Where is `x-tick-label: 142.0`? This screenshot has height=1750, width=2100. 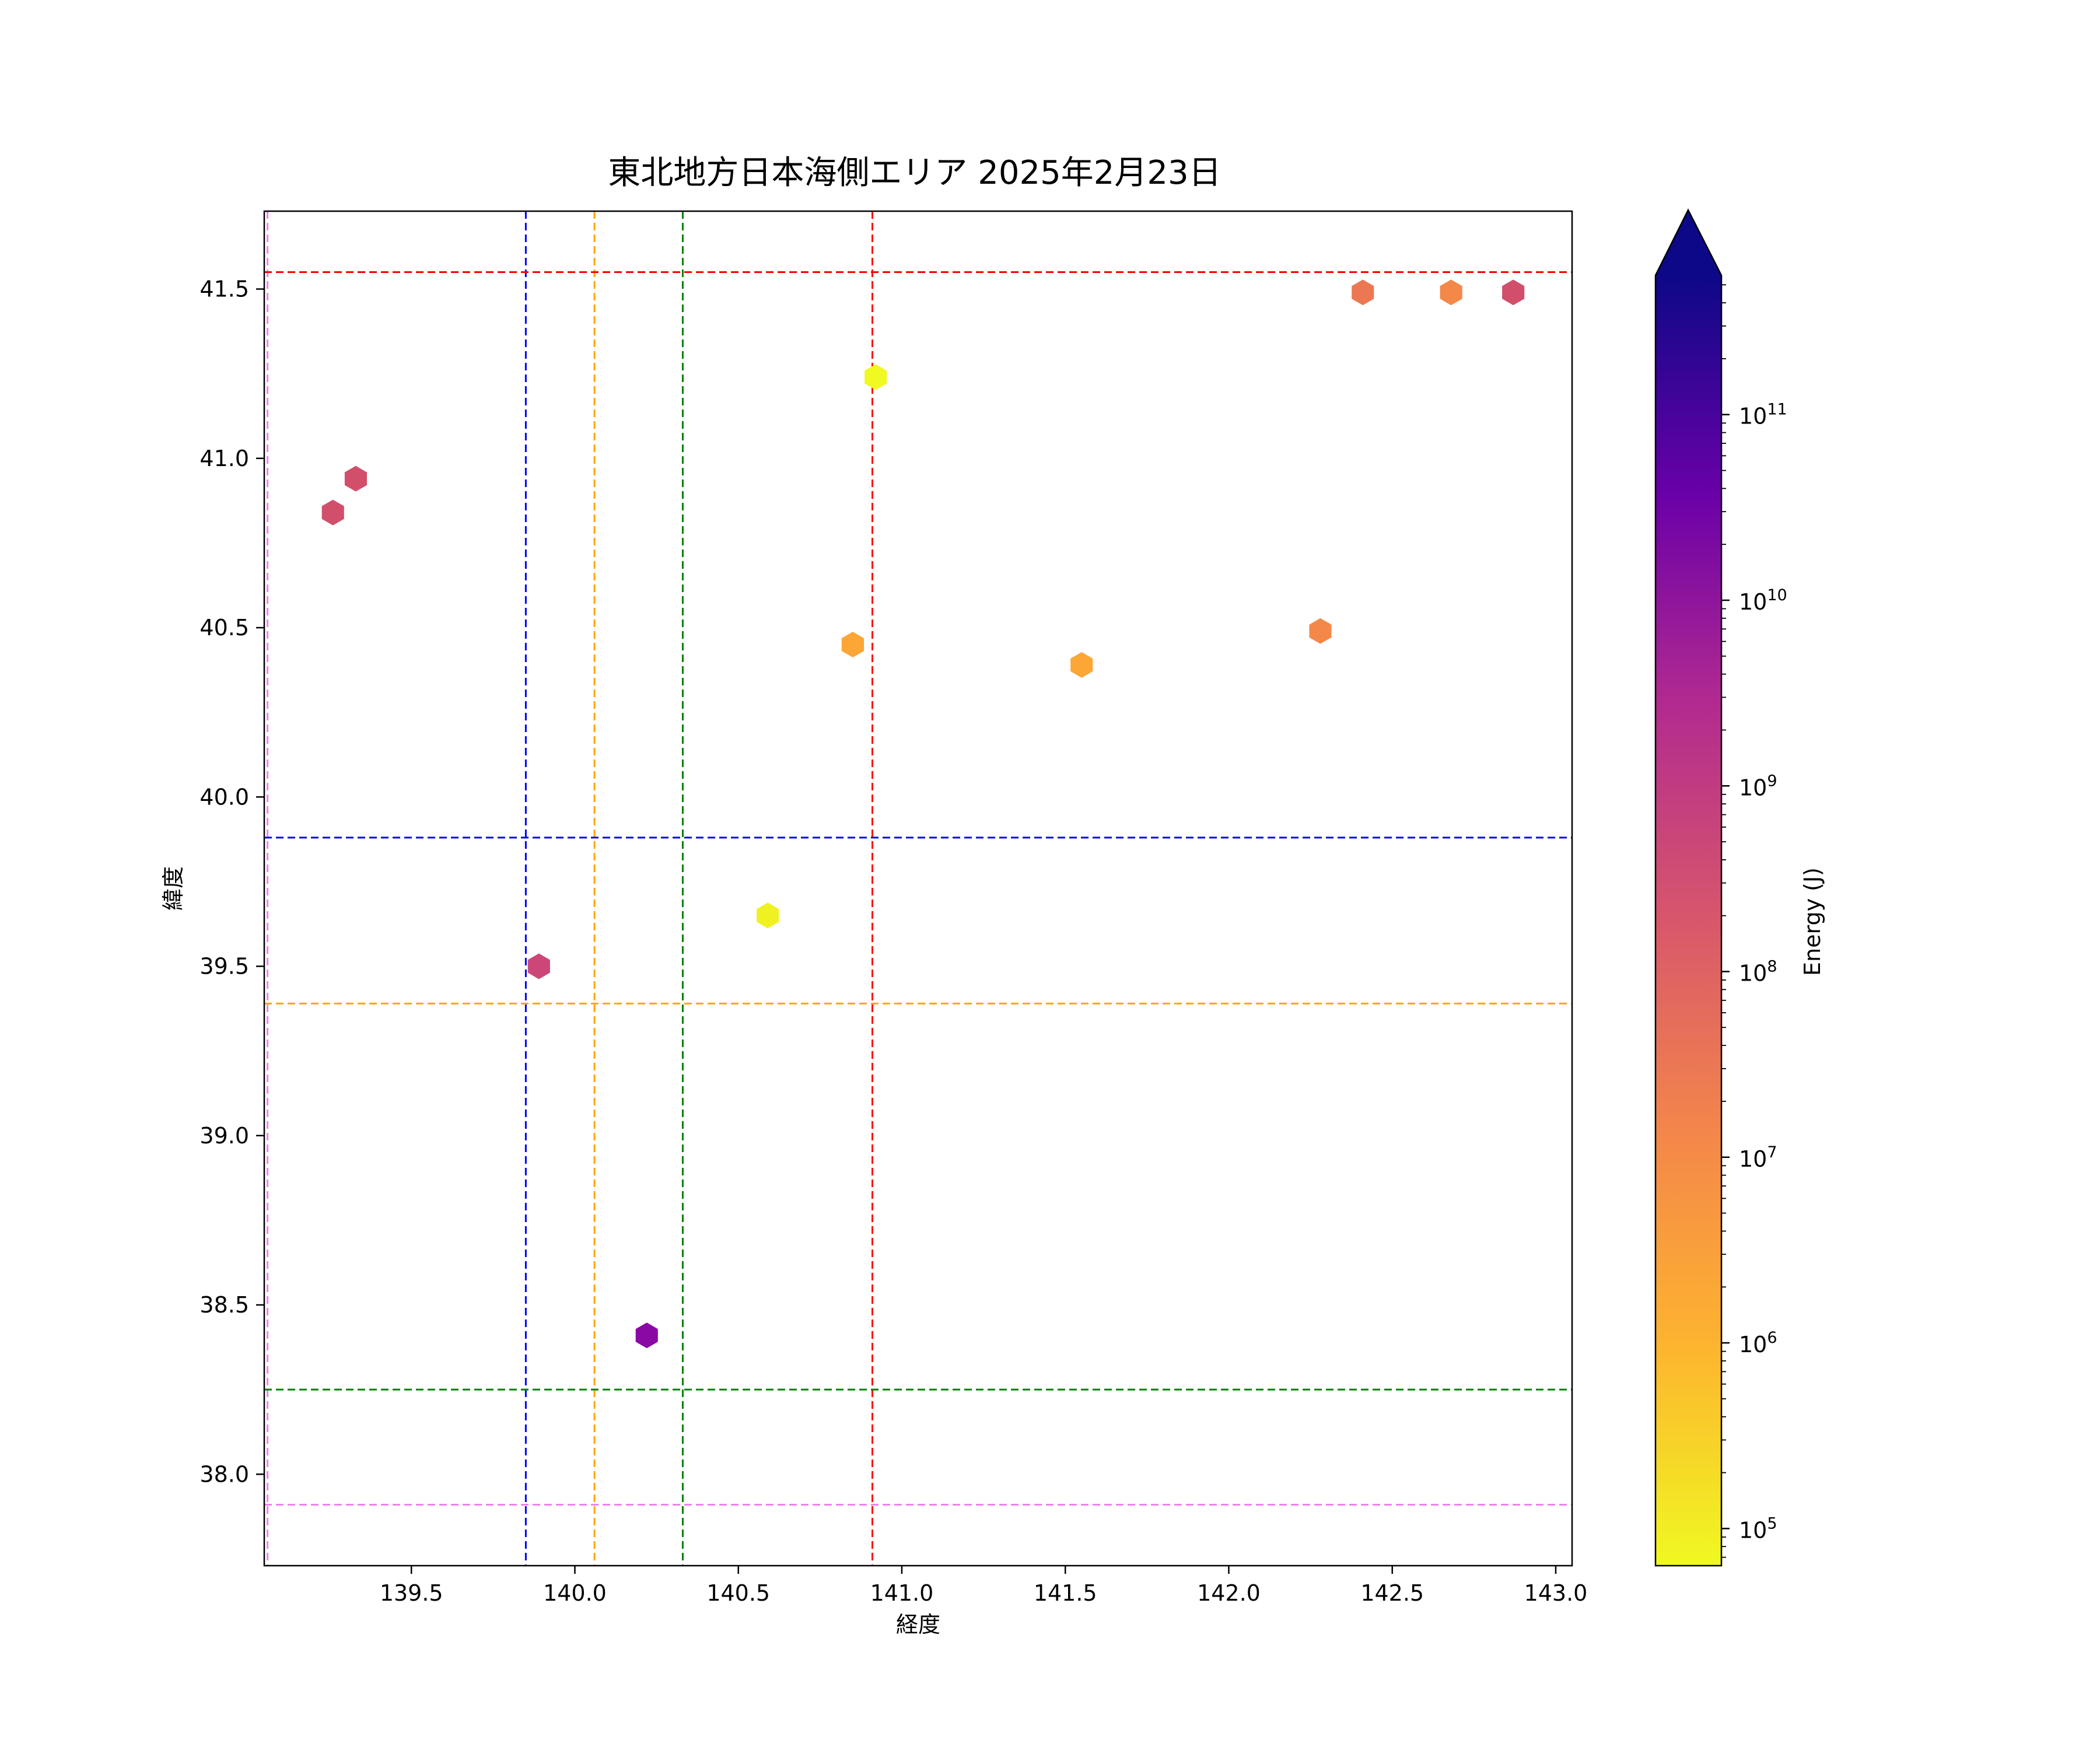 x-tick-label: 142.0 is located at coordinates (1229, 1593).